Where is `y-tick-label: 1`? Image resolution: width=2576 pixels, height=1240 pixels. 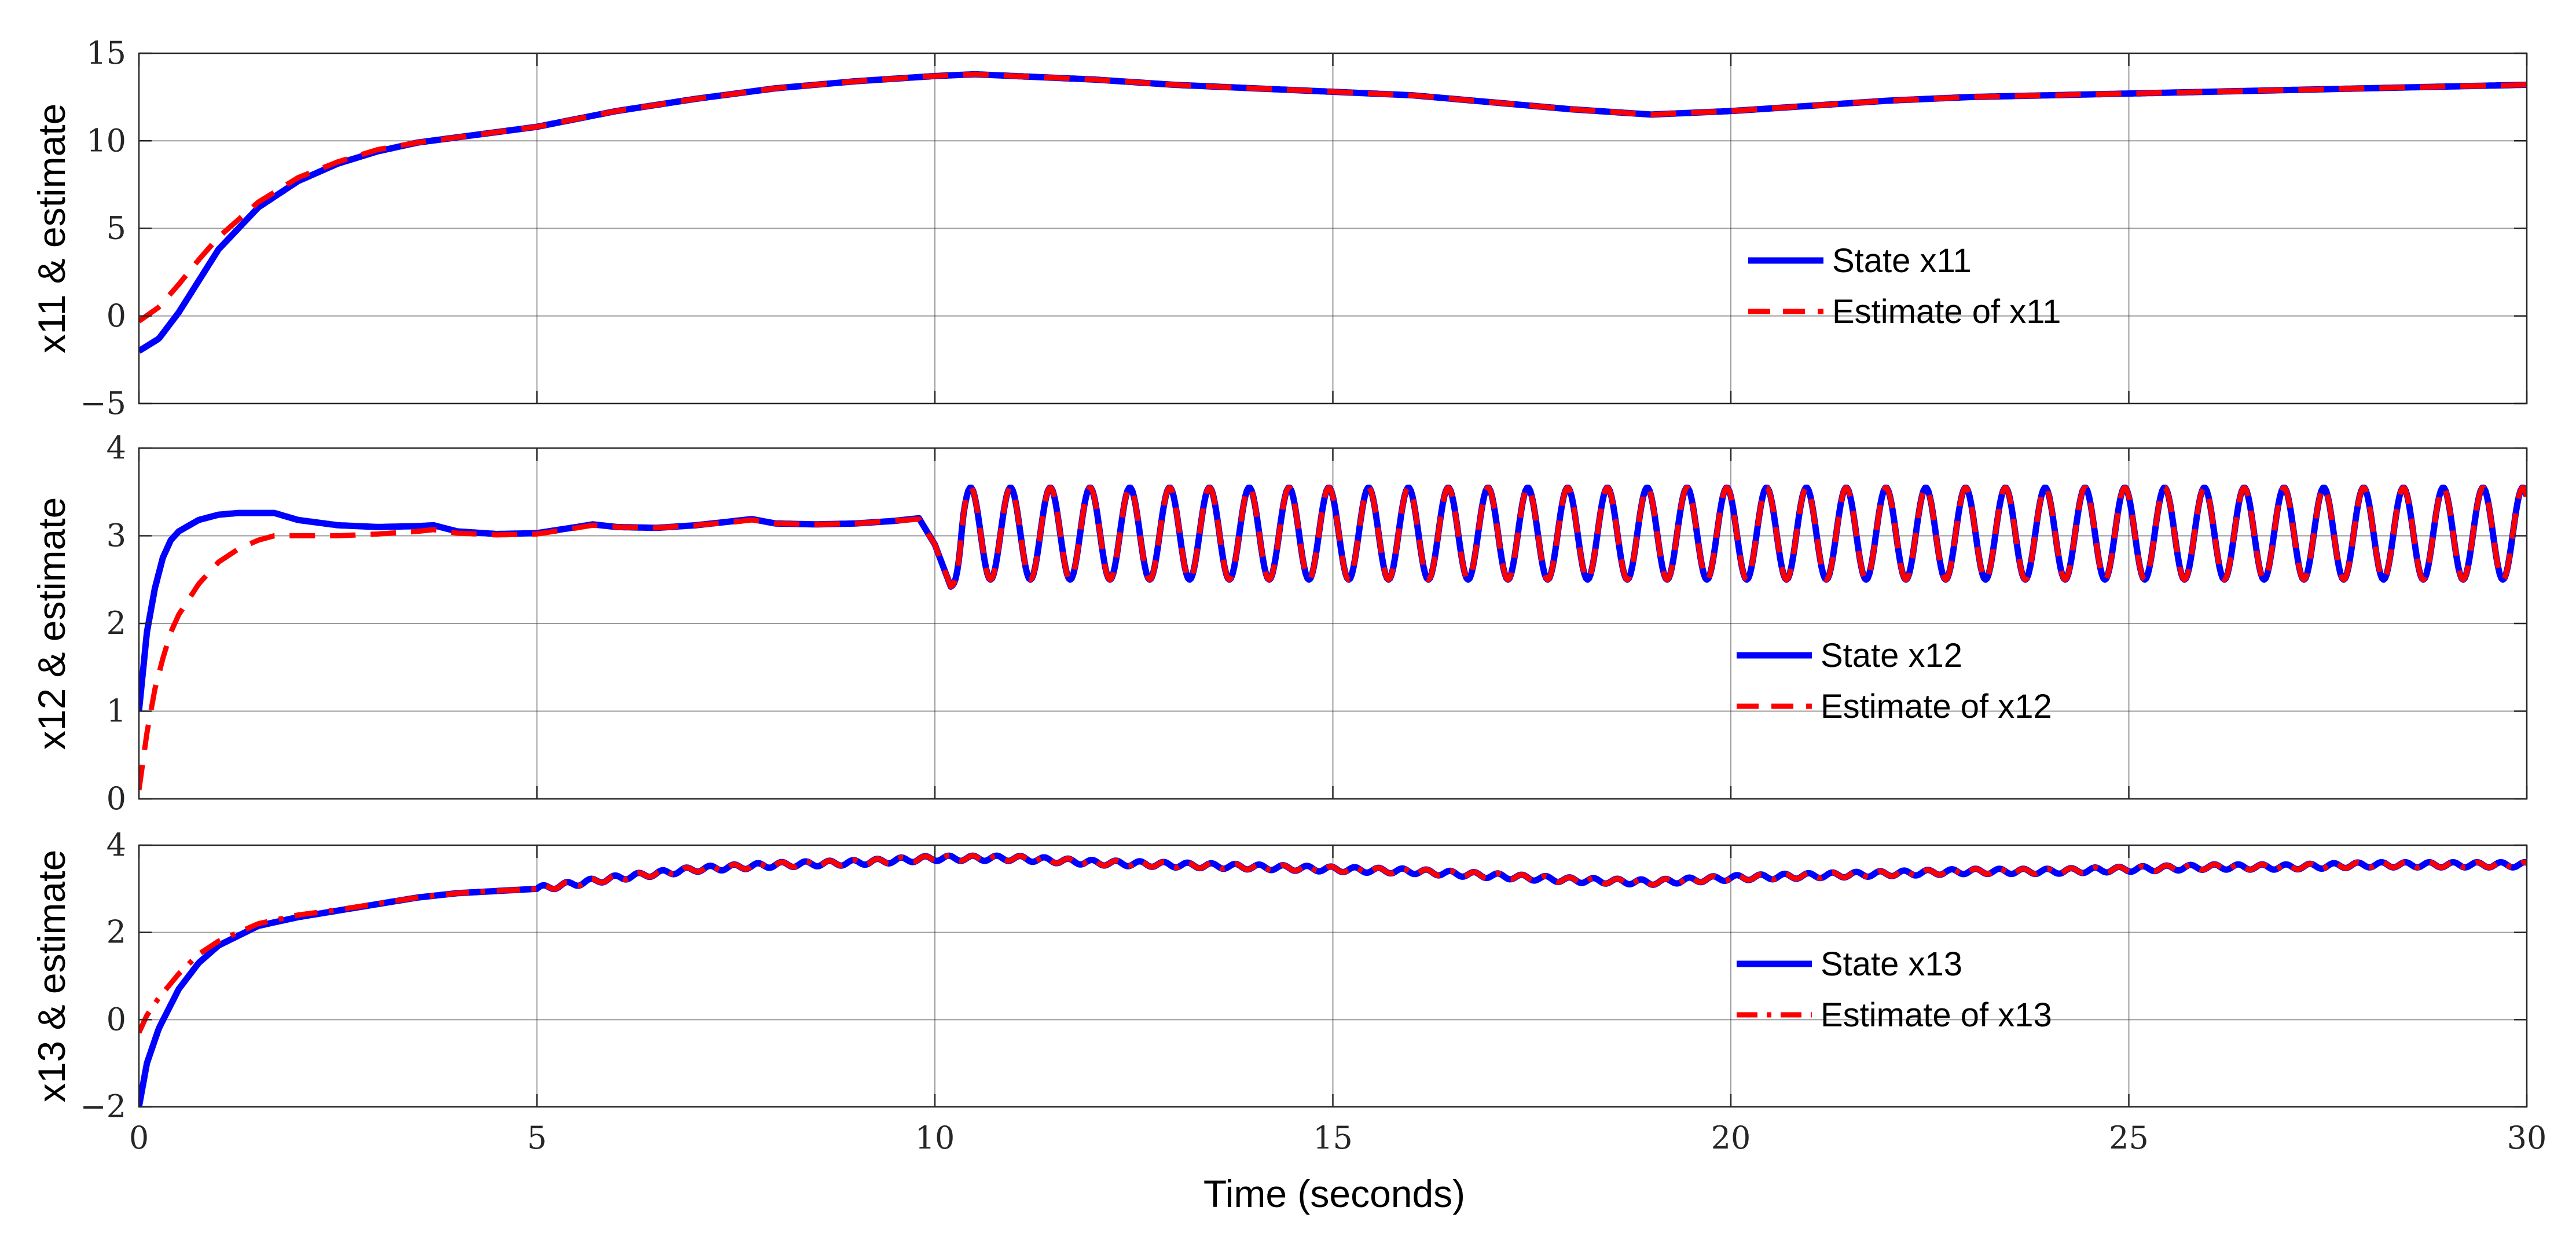
y-tick-label: 1 is located at coordinates (116, 711).